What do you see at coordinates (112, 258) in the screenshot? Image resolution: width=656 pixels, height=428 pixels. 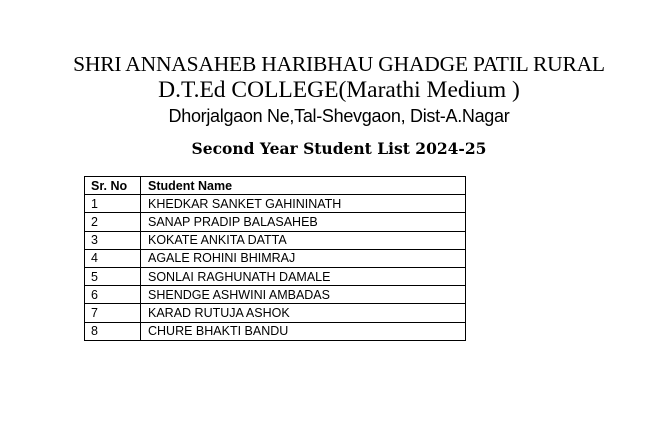 I see `cell-sr-no: 4` at bounding box center [112, 258].